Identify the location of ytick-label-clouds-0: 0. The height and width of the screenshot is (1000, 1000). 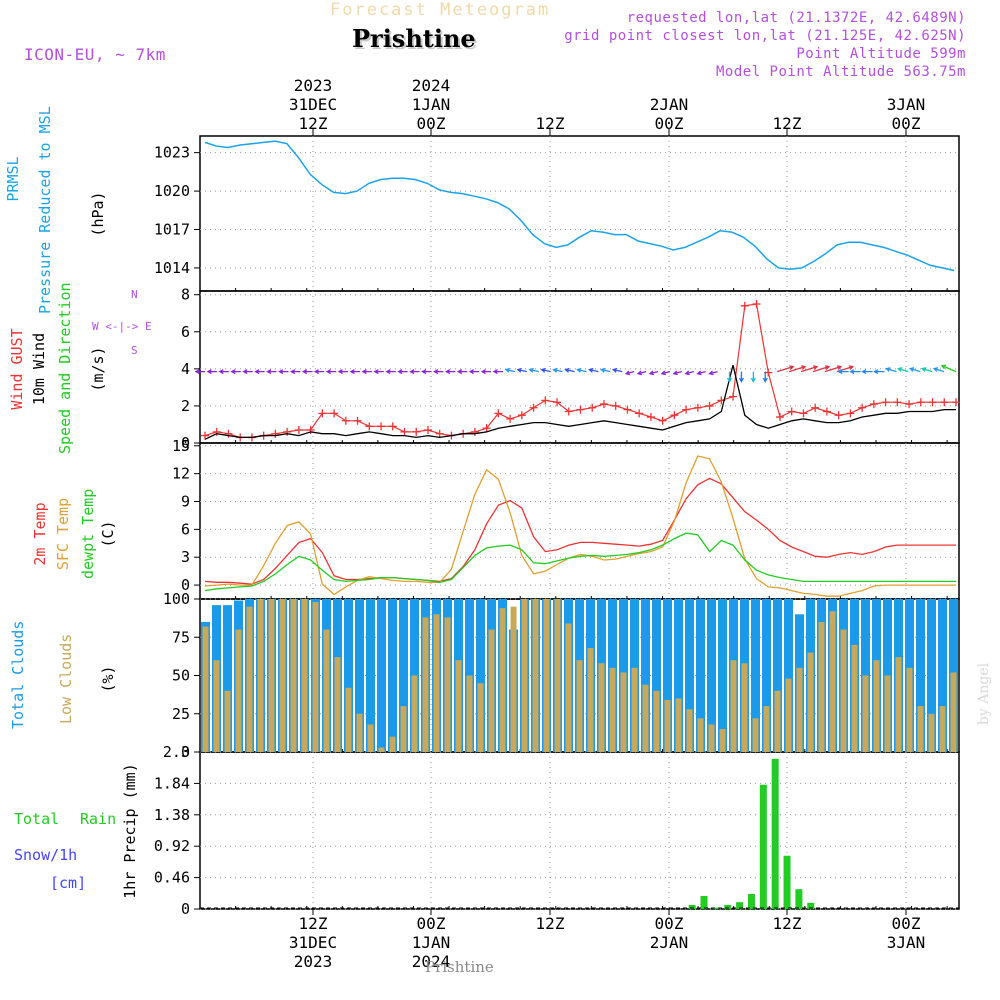
(185, 752).